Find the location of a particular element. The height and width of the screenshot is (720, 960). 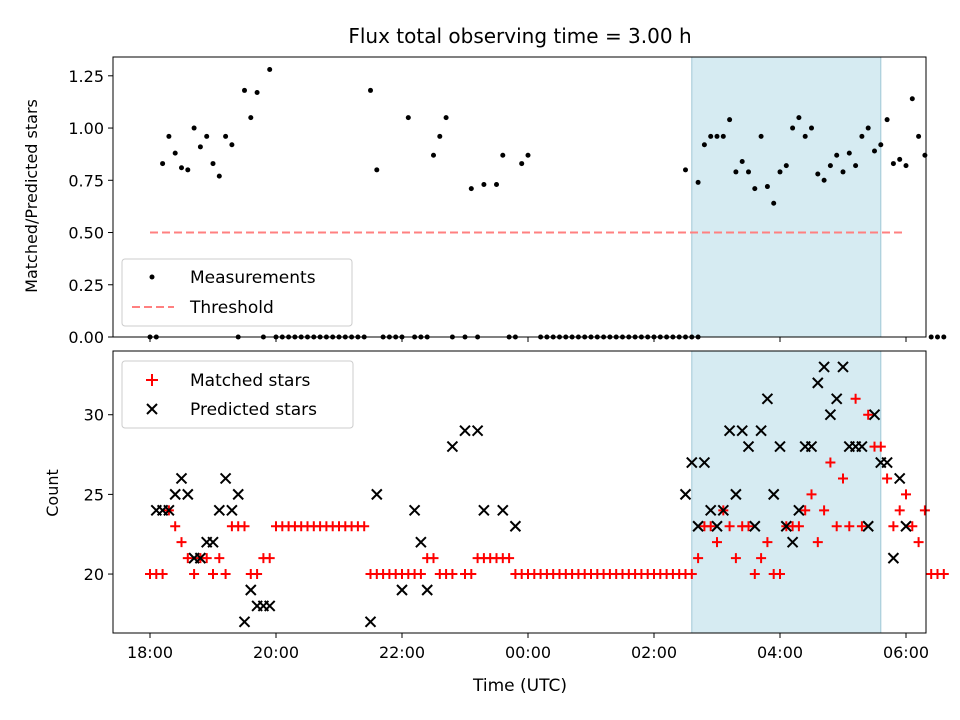

y-tick-label: 0.00 is located at coordinates (86, 337).